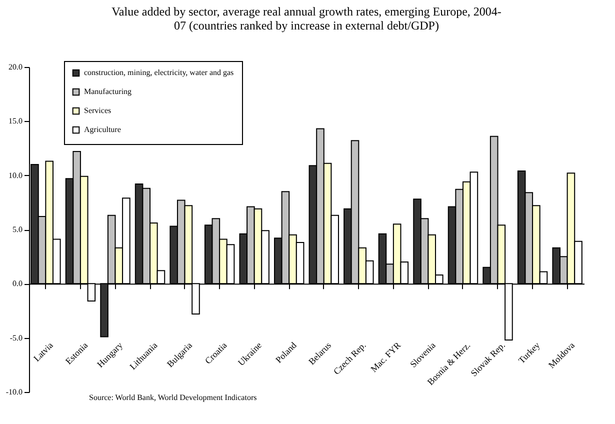 Image resolution: width=615 pixels, height=424 pixels. What do you see at coordinates (15, 175) in the screenshot?
I see `y-tick-label: 10.0` at bounding box center [15, 175].